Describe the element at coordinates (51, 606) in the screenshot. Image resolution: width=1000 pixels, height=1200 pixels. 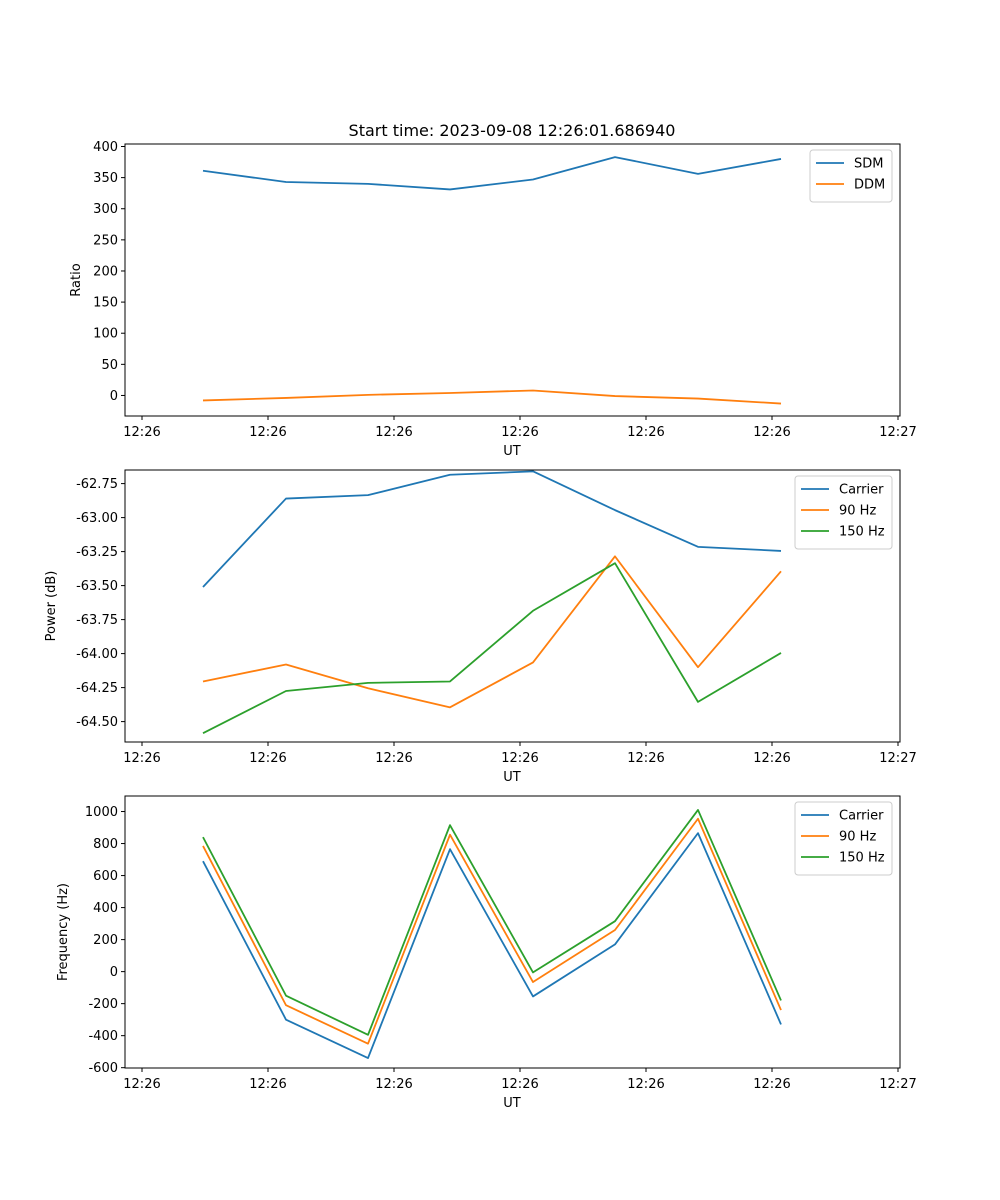
I see `y-axis-label: Power (dB)` at that location.